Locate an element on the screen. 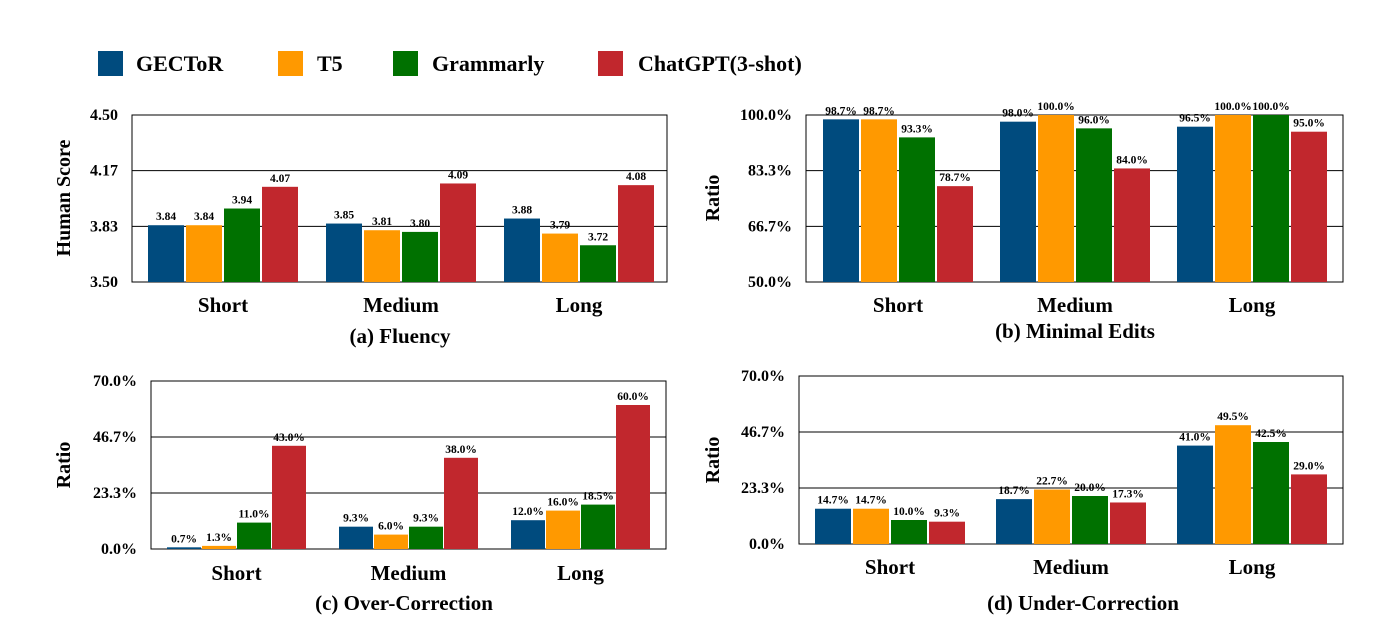 Image resolution: width=1395 pixels, height=631 pixels. data-label: 6.0% is located at coordinates (391, 527).